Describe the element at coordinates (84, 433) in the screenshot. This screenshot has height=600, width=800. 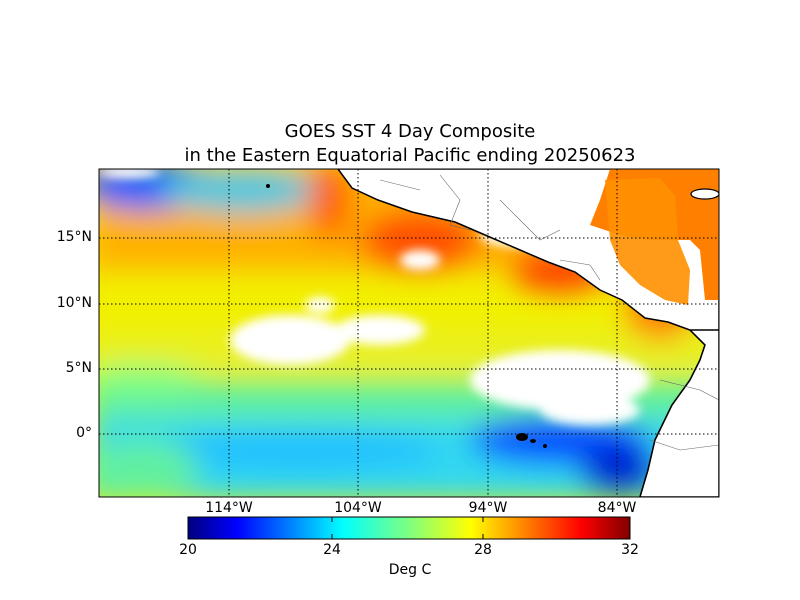
I see `lat-label-0: 0°` at that location.